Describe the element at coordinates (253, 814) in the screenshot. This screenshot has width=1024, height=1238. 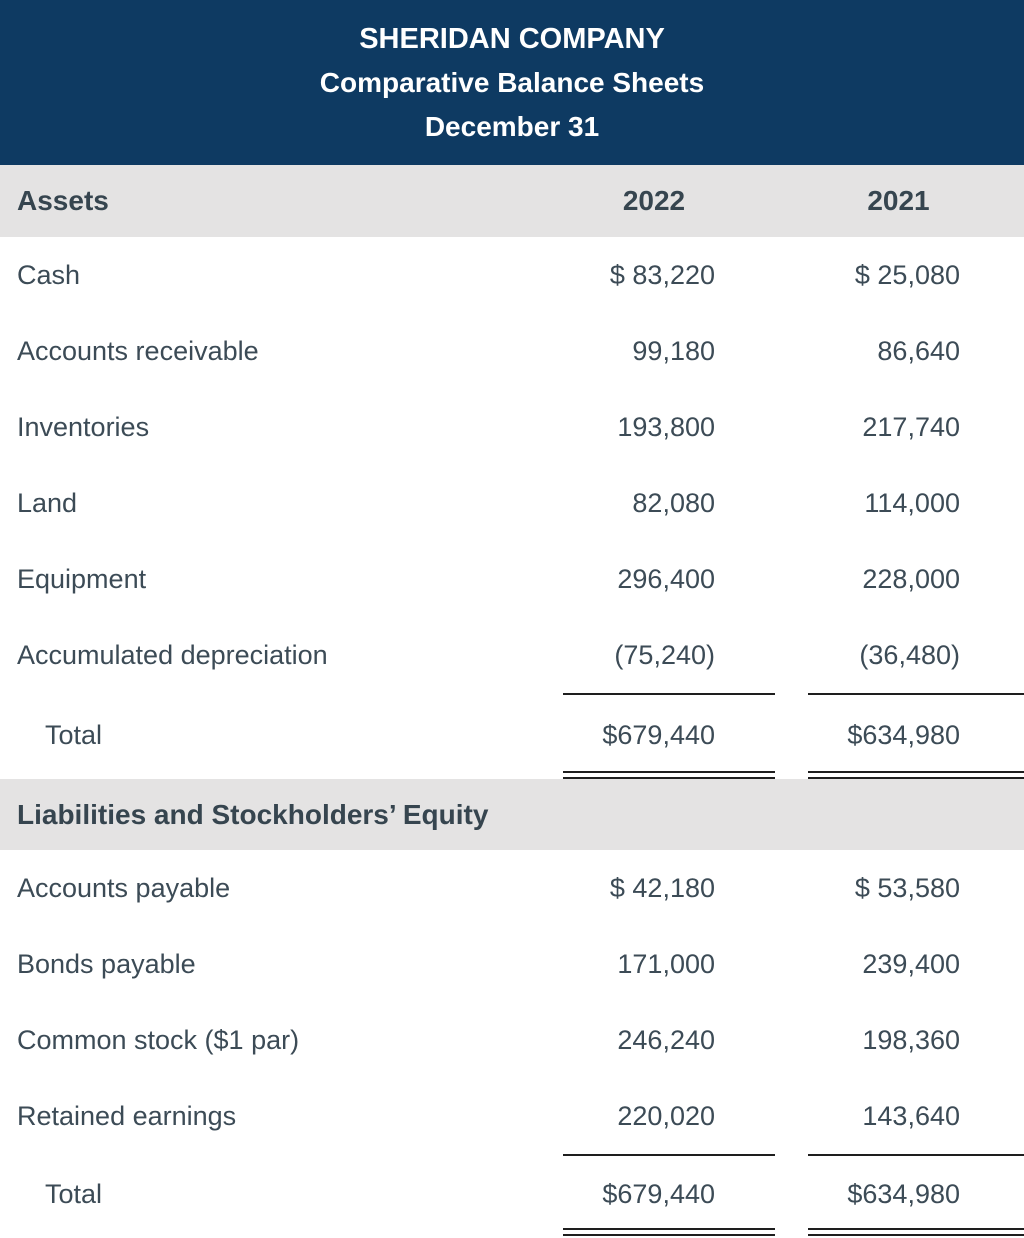
I see `liabilities-section-title: Liabilities and Stockholders’ Equity` at that location.